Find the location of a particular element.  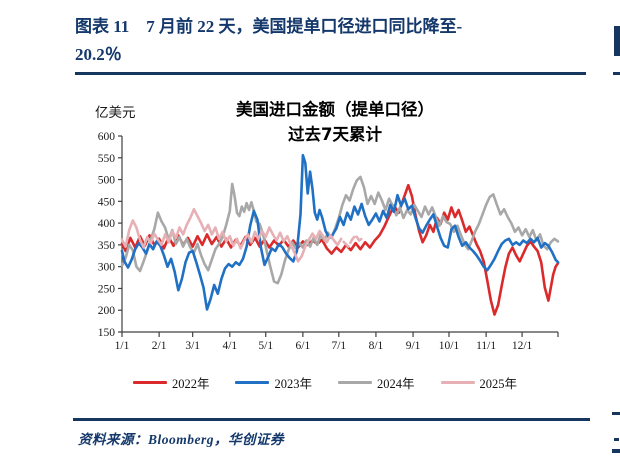

y-axis-tick-label: 250 is located at coordinates (107, 289).